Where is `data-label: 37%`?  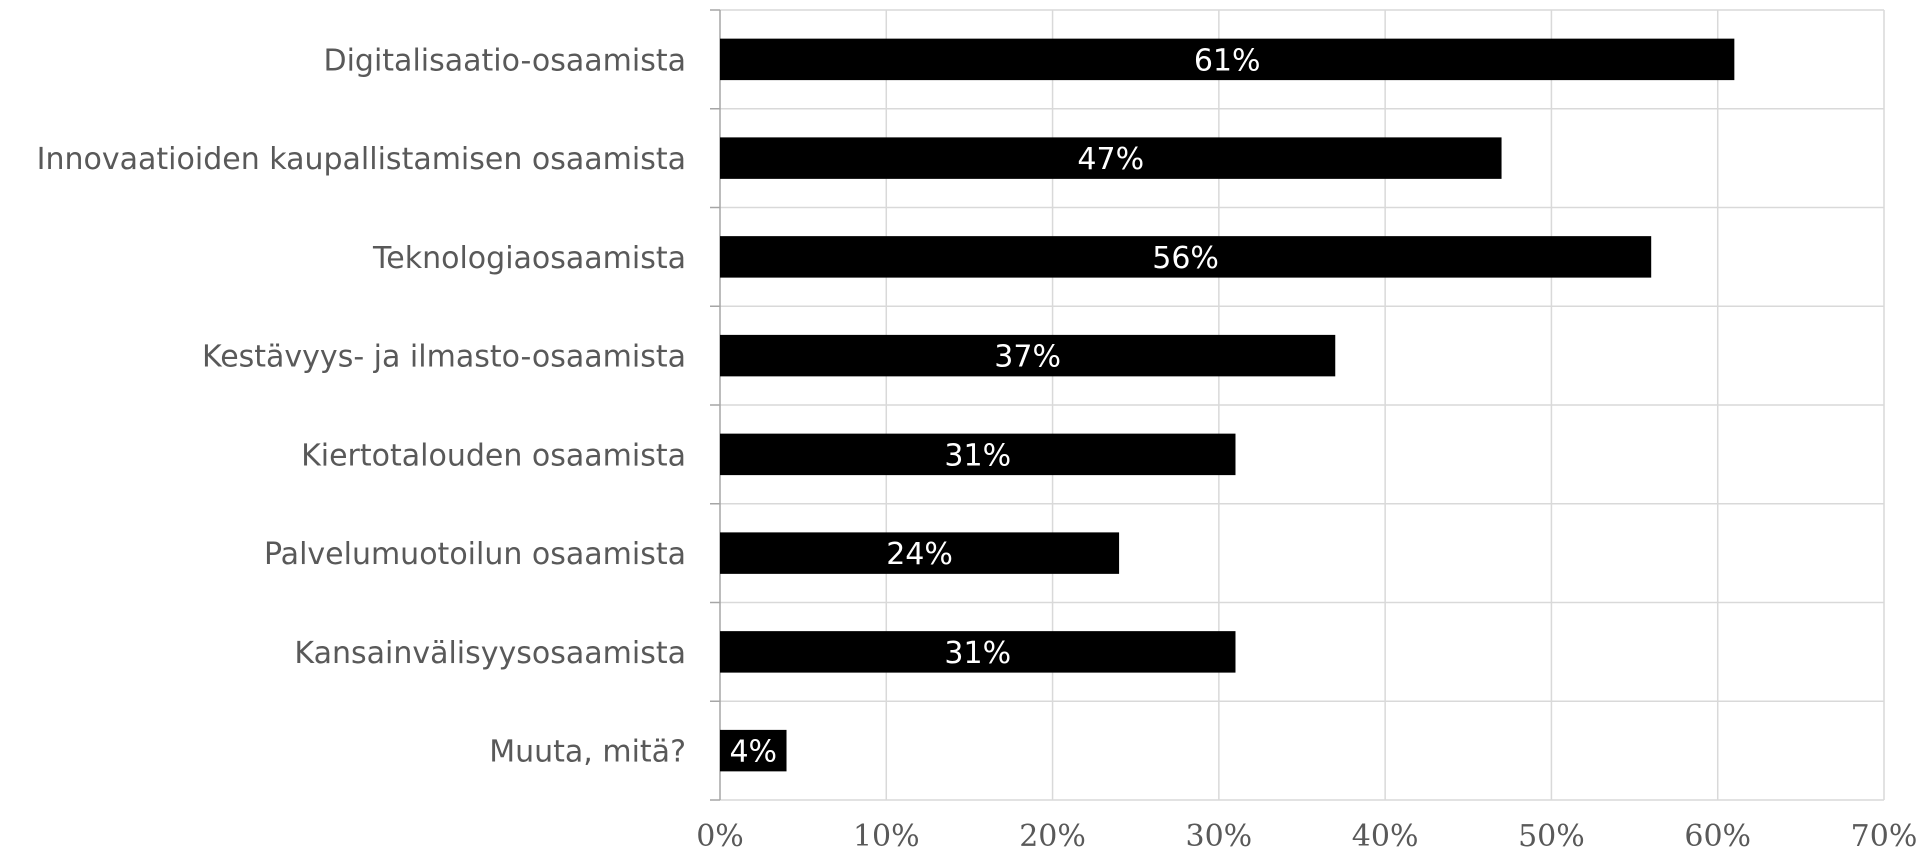
data-label: 37% is located at coordinates (1027, 357).